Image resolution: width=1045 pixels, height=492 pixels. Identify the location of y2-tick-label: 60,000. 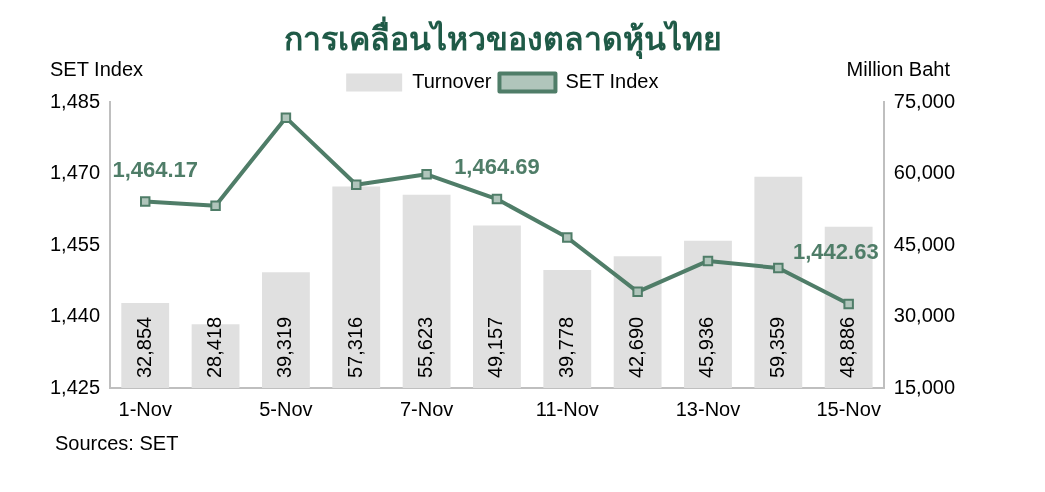
(924, 172).